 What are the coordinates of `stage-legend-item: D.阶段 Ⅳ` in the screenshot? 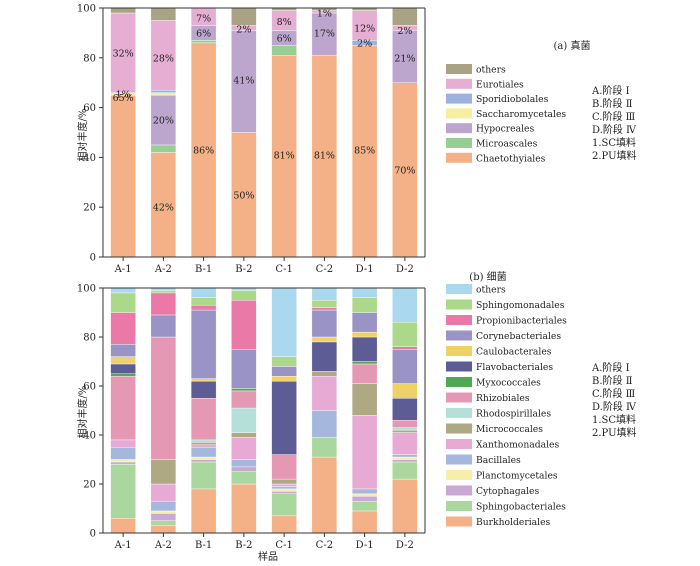 It's located at (614, 406).